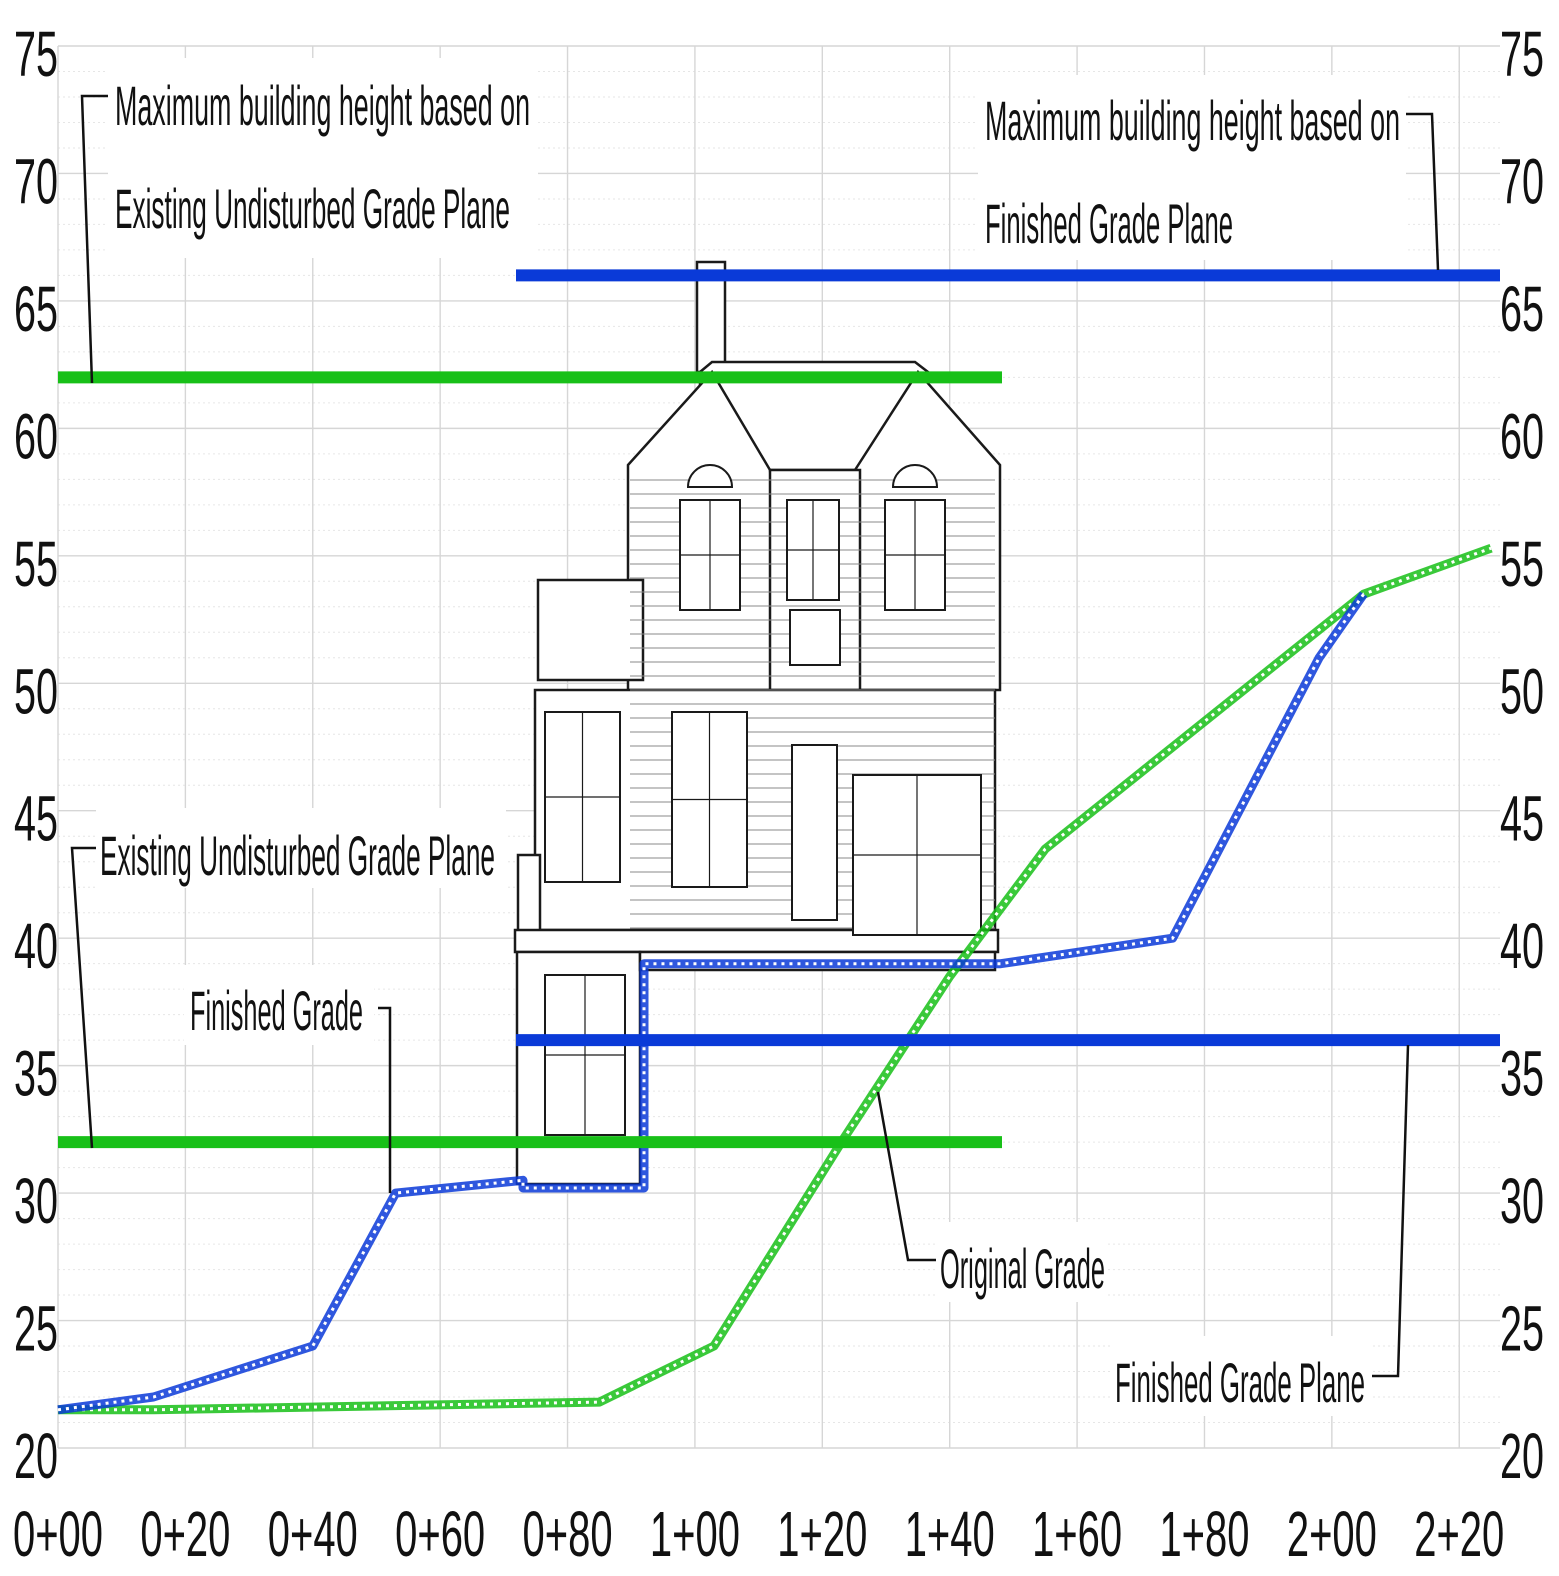 The width and height of the screenshot is (1559, 1576). I want to click on y-tick-label-right: 35, so click(1522, 1074).